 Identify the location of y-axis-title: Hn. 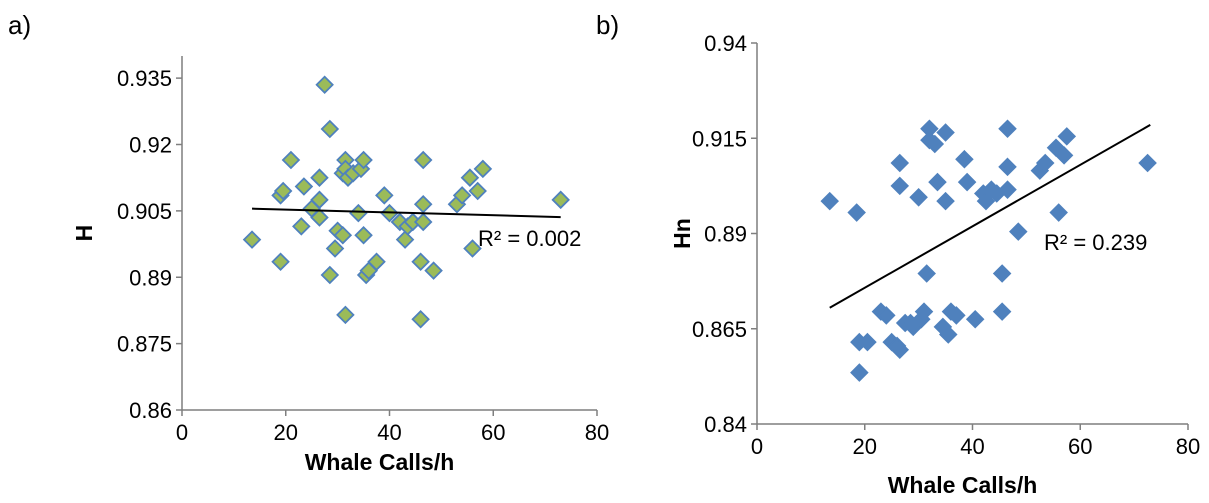
(682, 233).